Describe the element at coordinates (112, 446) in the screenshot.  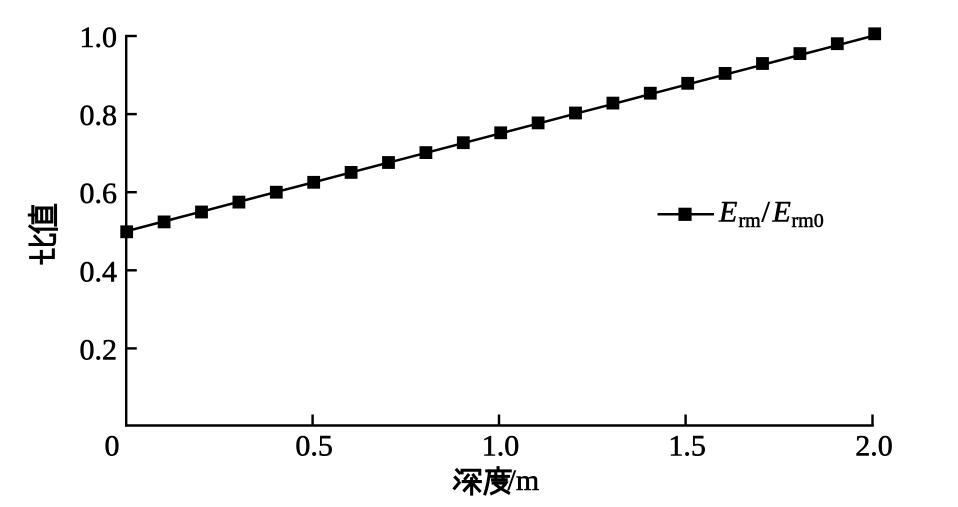
I see `svg-text: 0` at that location.